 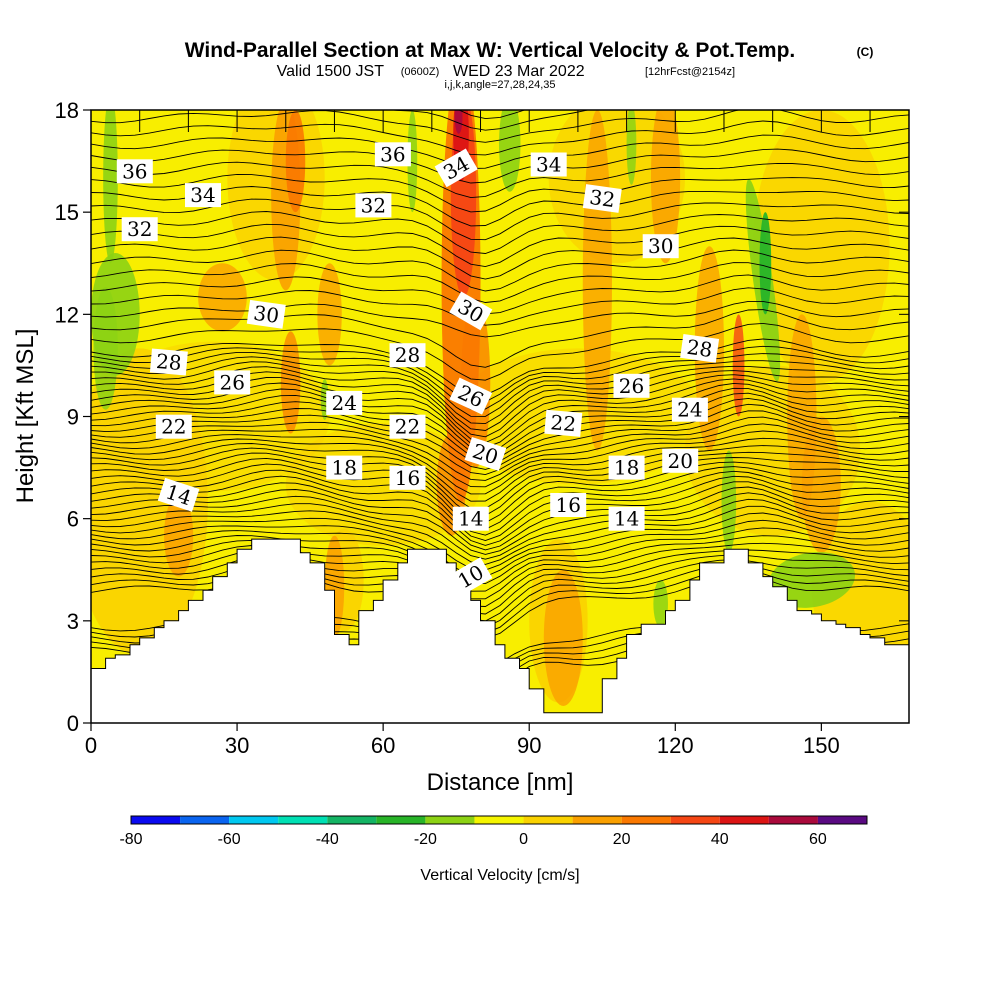 I want to click on x-tick-label: 150, so click(x=821, y=745).